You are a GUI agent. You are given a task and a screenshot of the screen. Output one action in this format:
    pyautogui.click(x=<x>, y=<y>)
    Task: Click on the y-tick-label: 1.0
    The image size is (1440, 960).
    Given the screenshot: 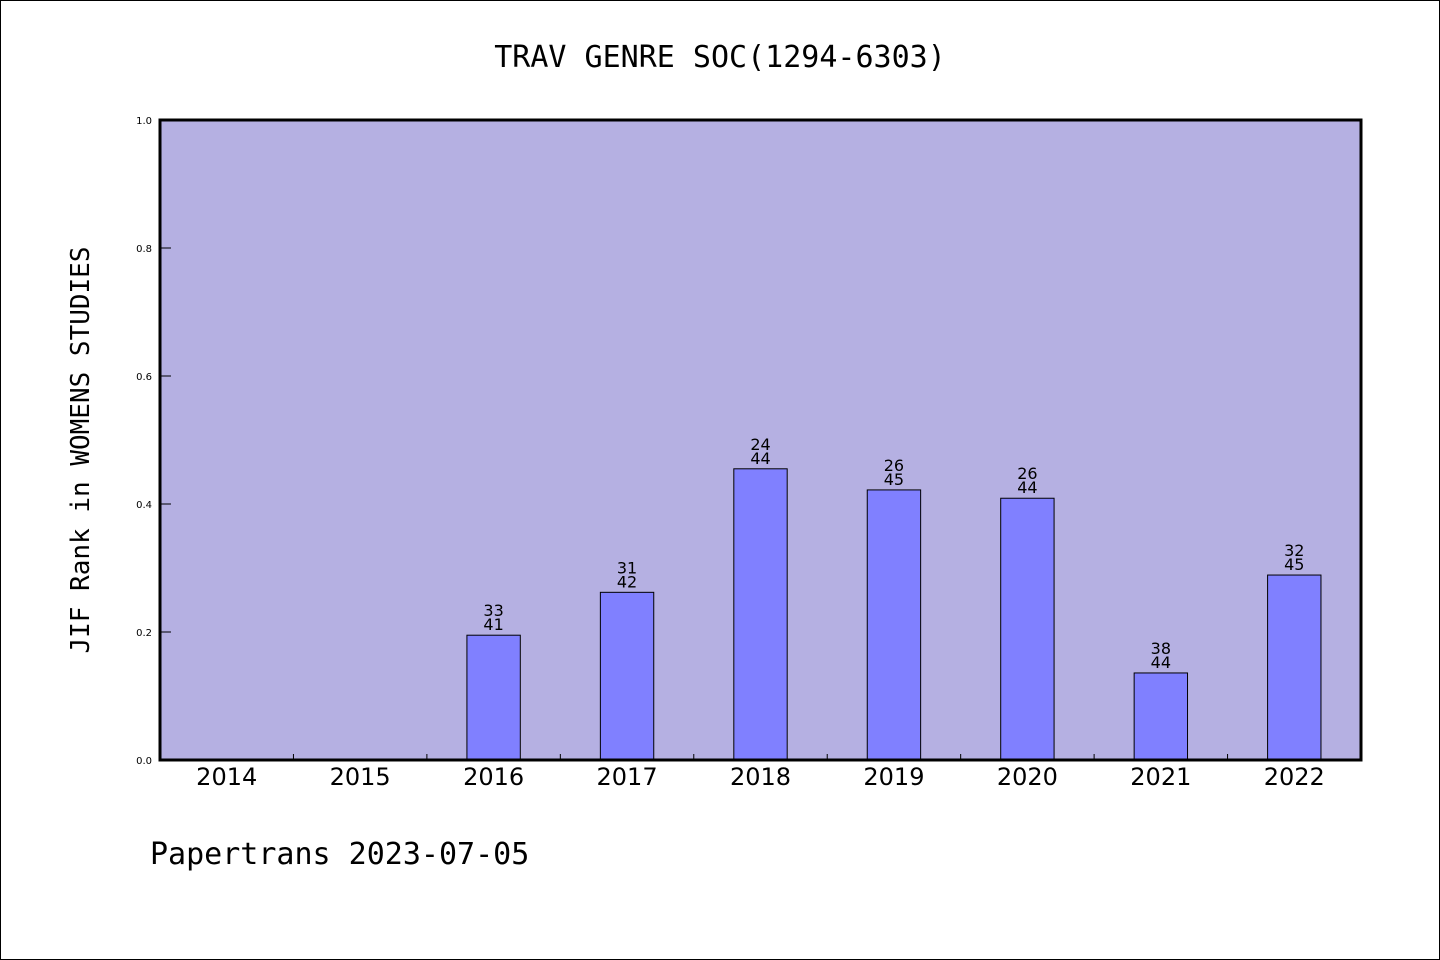 What is the action you would take?
    pyautogui.click(x=144, y=121)
    